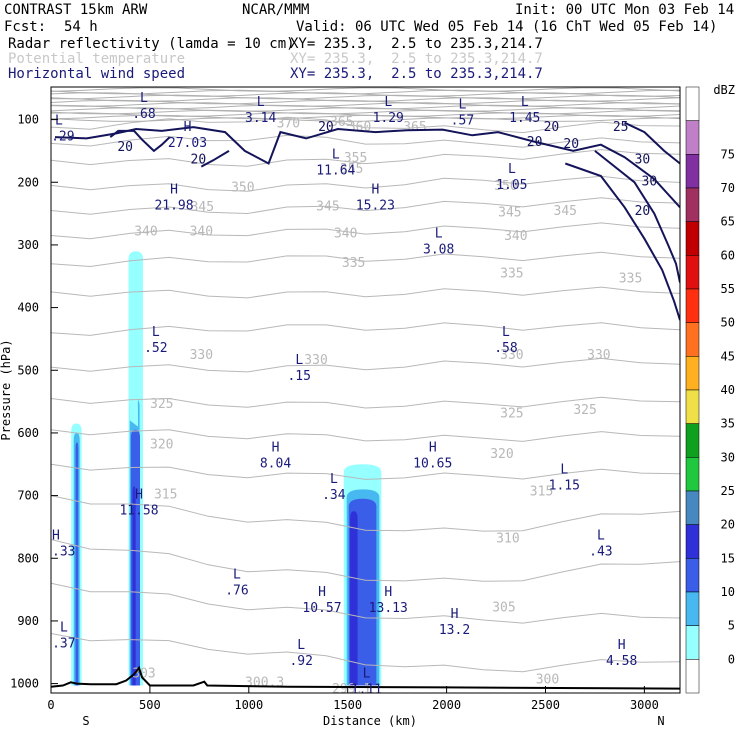 This screenshot has width=740, height=740. I want to click on y-tick-label: 800, so click(28, 558).